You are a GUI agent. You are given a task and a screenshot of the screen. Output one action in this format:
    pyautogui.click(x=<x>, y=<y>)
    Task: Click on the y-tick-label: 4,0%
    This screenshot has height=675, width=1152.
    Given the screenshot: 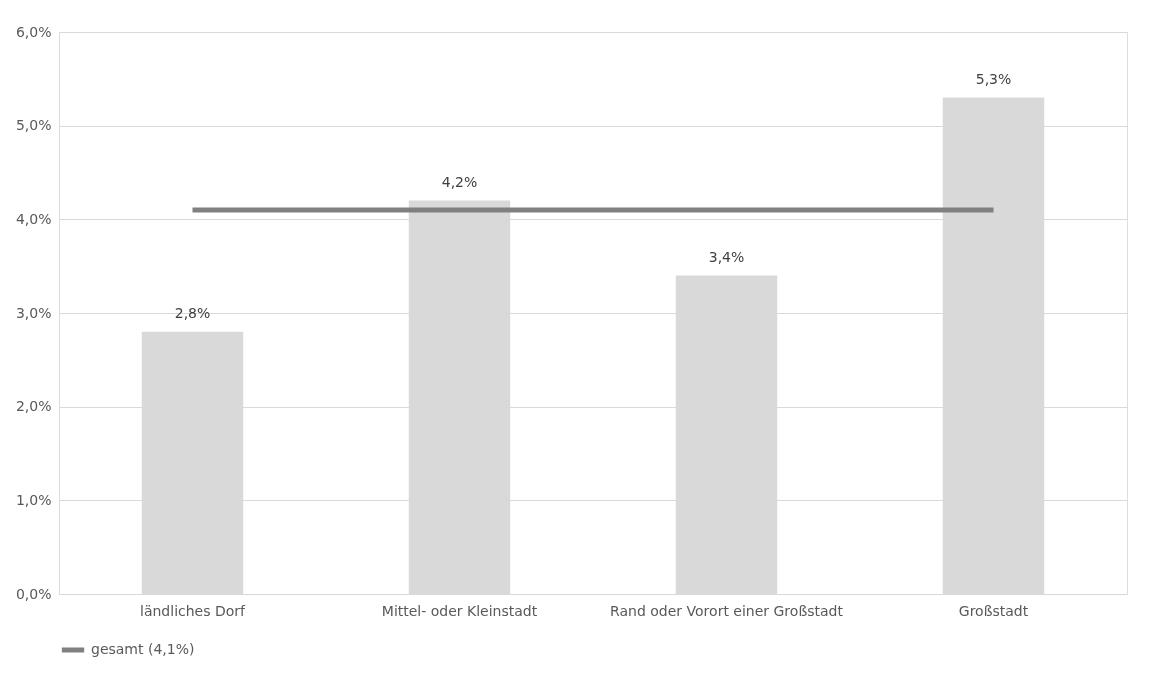 What is the action you would take?
    pyautogui.click(x=33, y=218)
    